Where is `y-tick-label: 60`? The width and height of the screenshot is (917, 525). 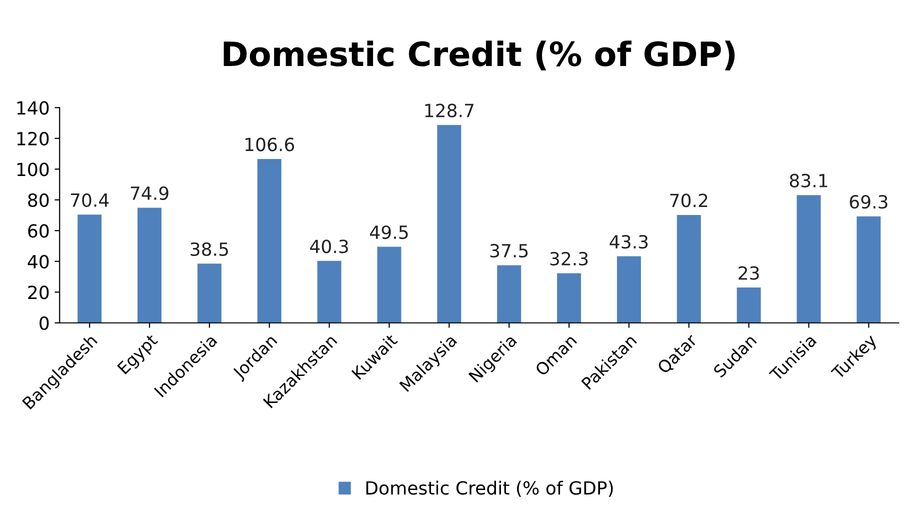 y-tick-label: 60 is located at coordinates (38, 231).